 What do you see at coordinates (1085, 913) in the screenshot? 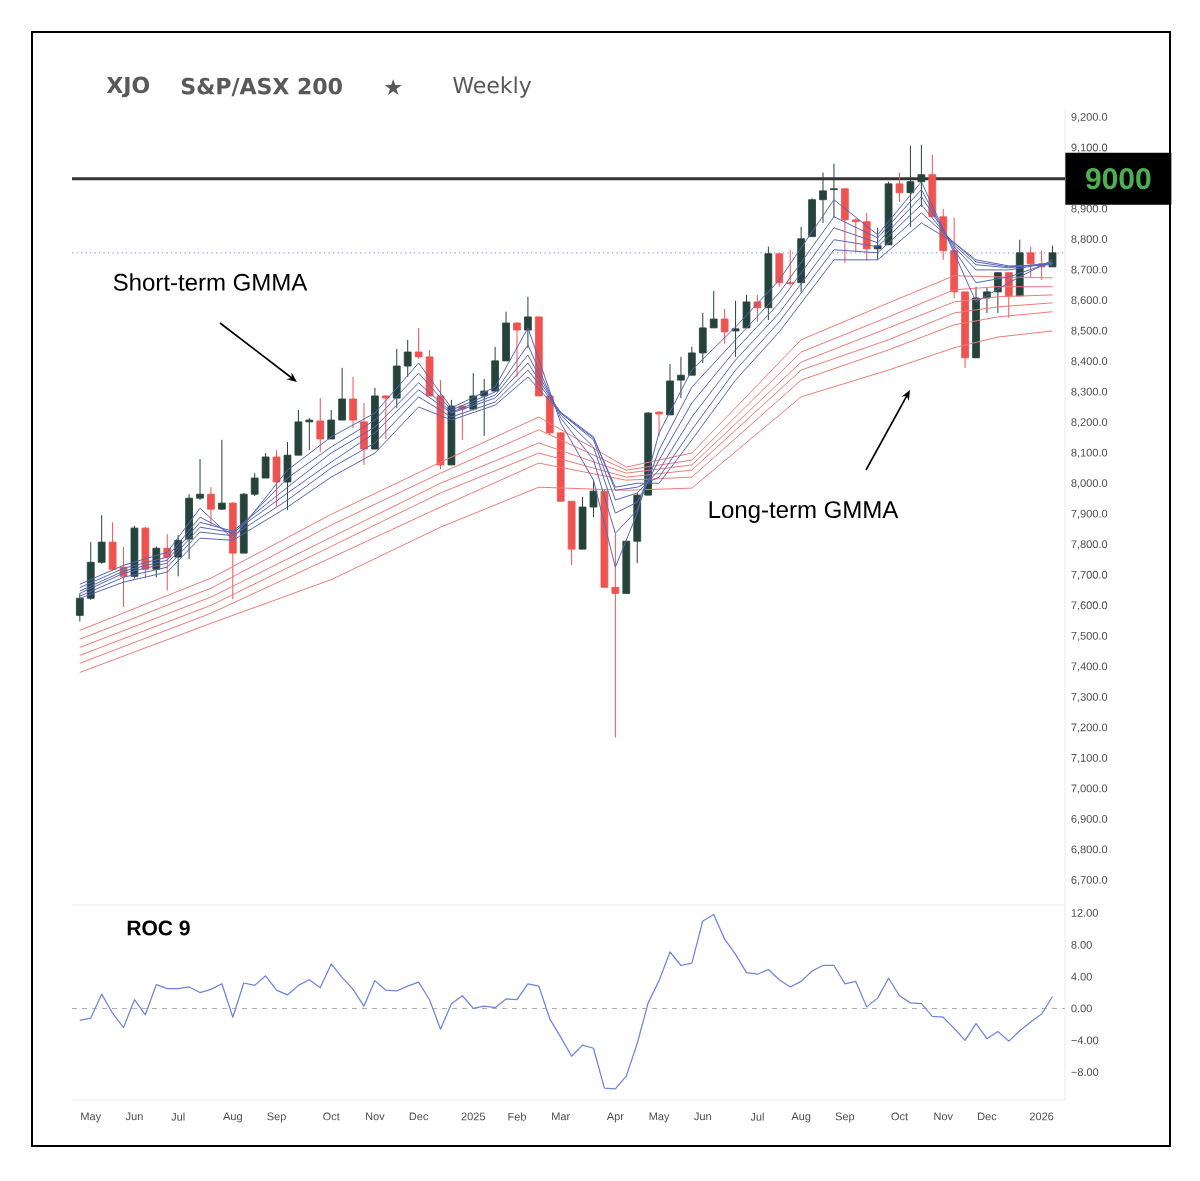
I see `y-tick-label: 12.00` at bounding box center [1085, 913].